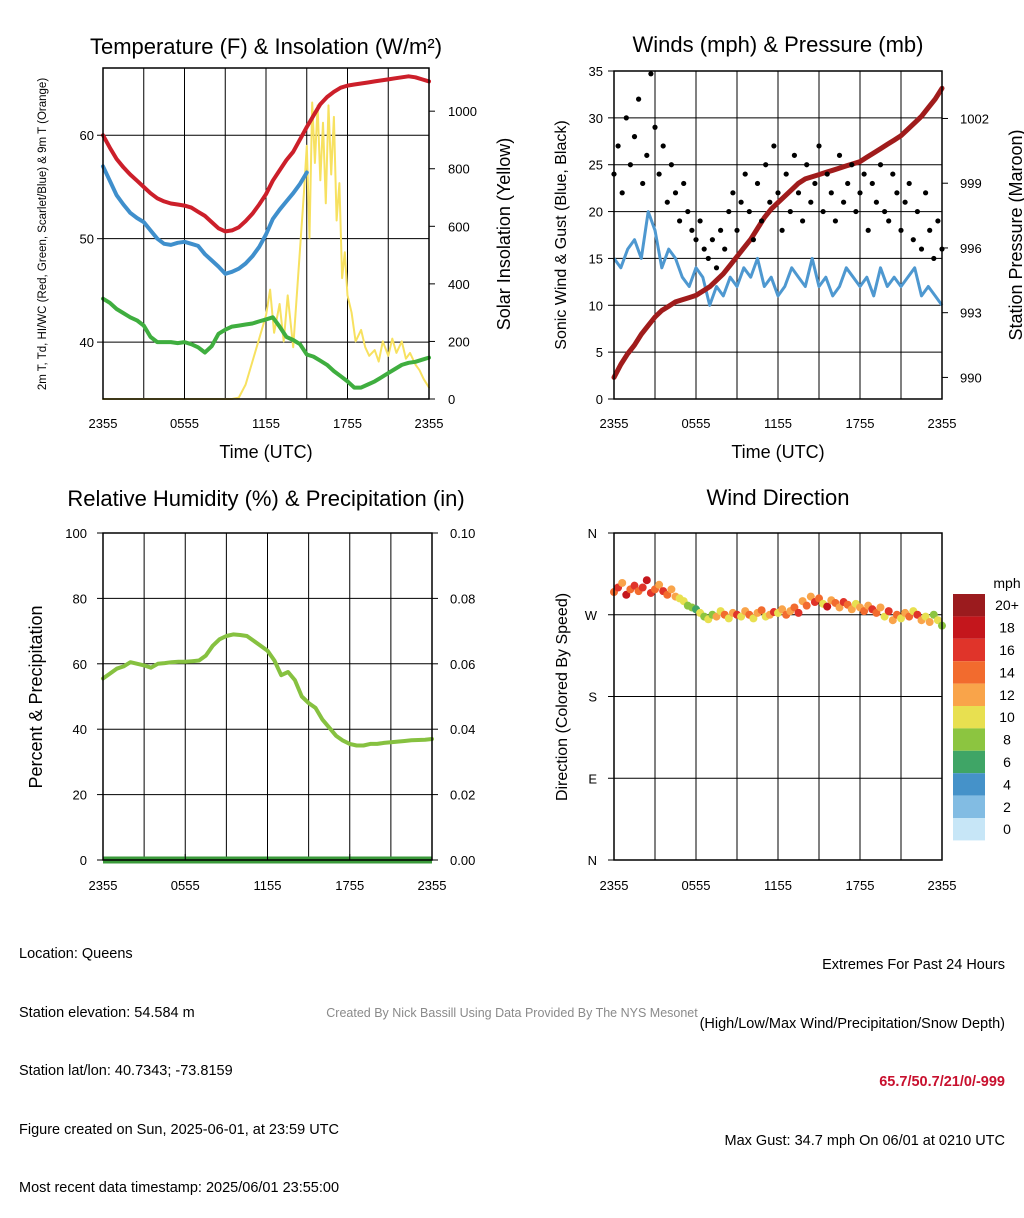 The image size is (1024, 1218). What do you see at coordinates (987, 708) in the screenshot?
I see `wind-speed-legend: mph 20+ 18 16 14 12 10 8 6 4 2 0` at bounding box center [987, 708].